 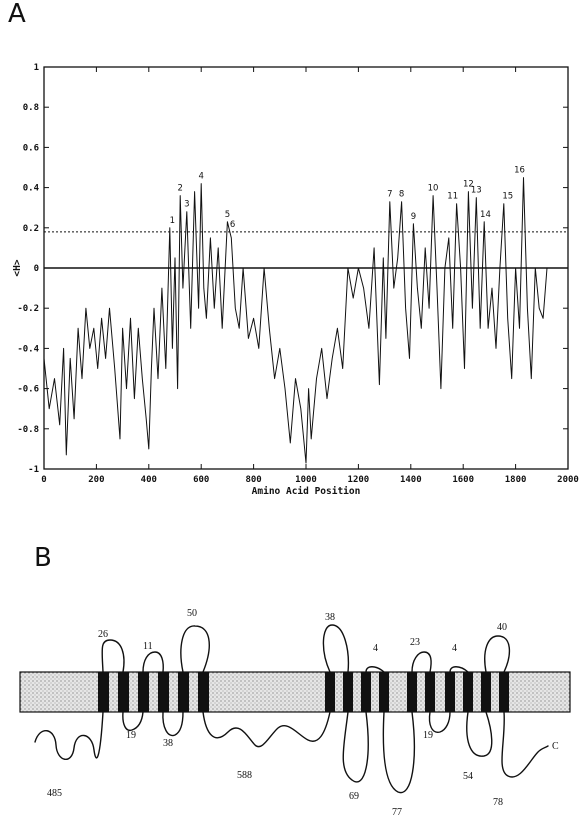 I want to click on peak-label: 3, so click(x=186, y=205).